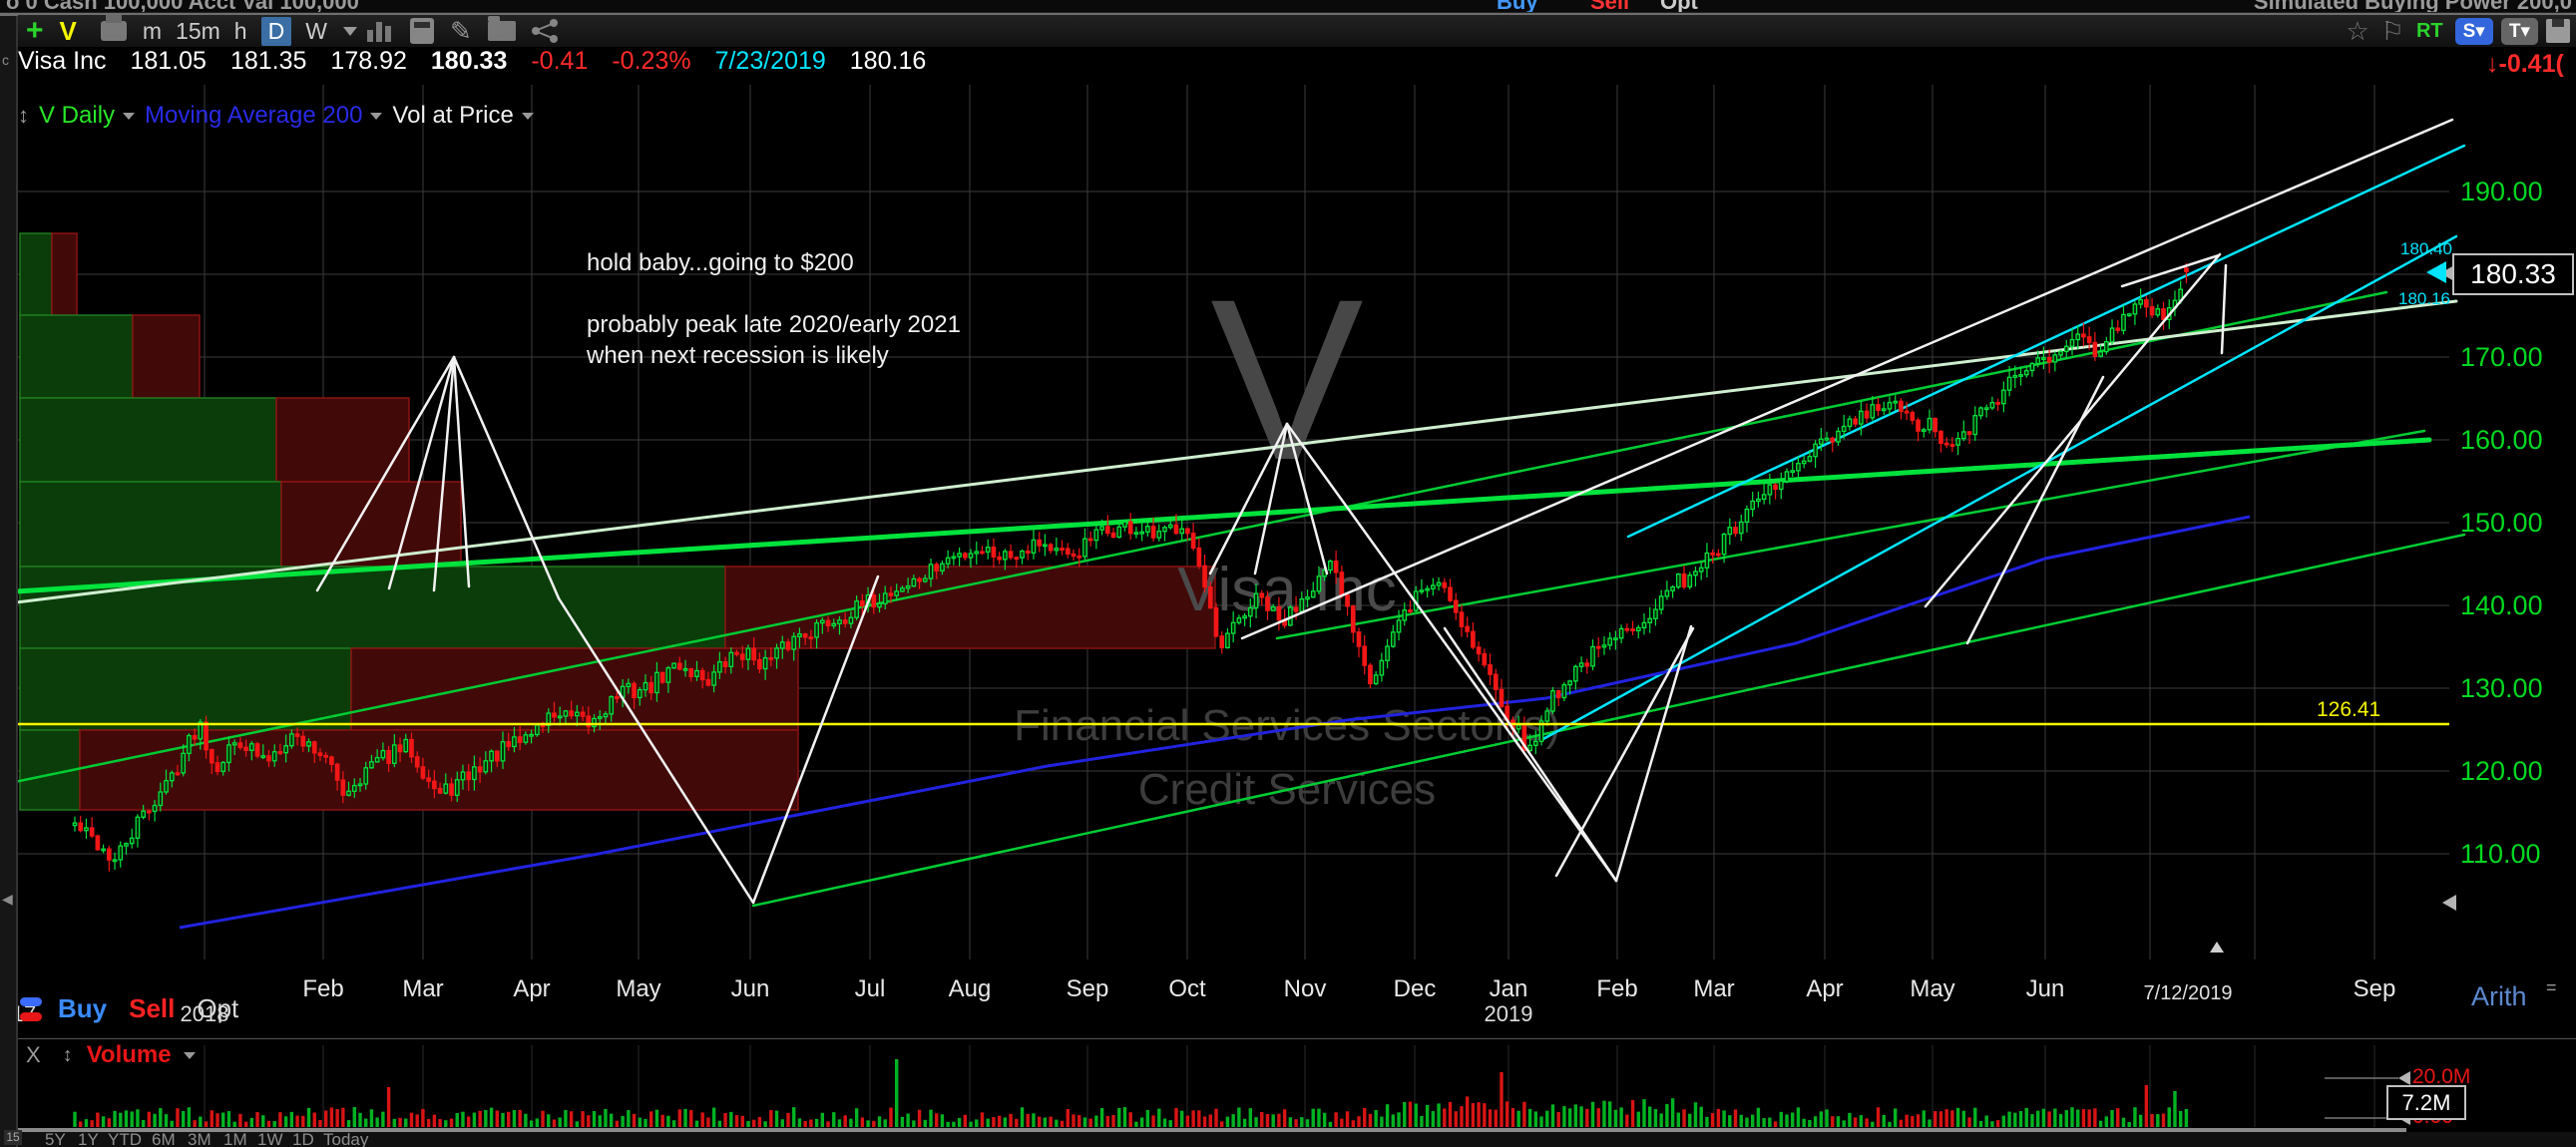 Image resolution: width=2576 pixels, height=1147 pixels. What do you see at coordinates (88, 1138) in the screenshot?
I see `range-button-1y: 1Y` at bounding box center [88, 1138].